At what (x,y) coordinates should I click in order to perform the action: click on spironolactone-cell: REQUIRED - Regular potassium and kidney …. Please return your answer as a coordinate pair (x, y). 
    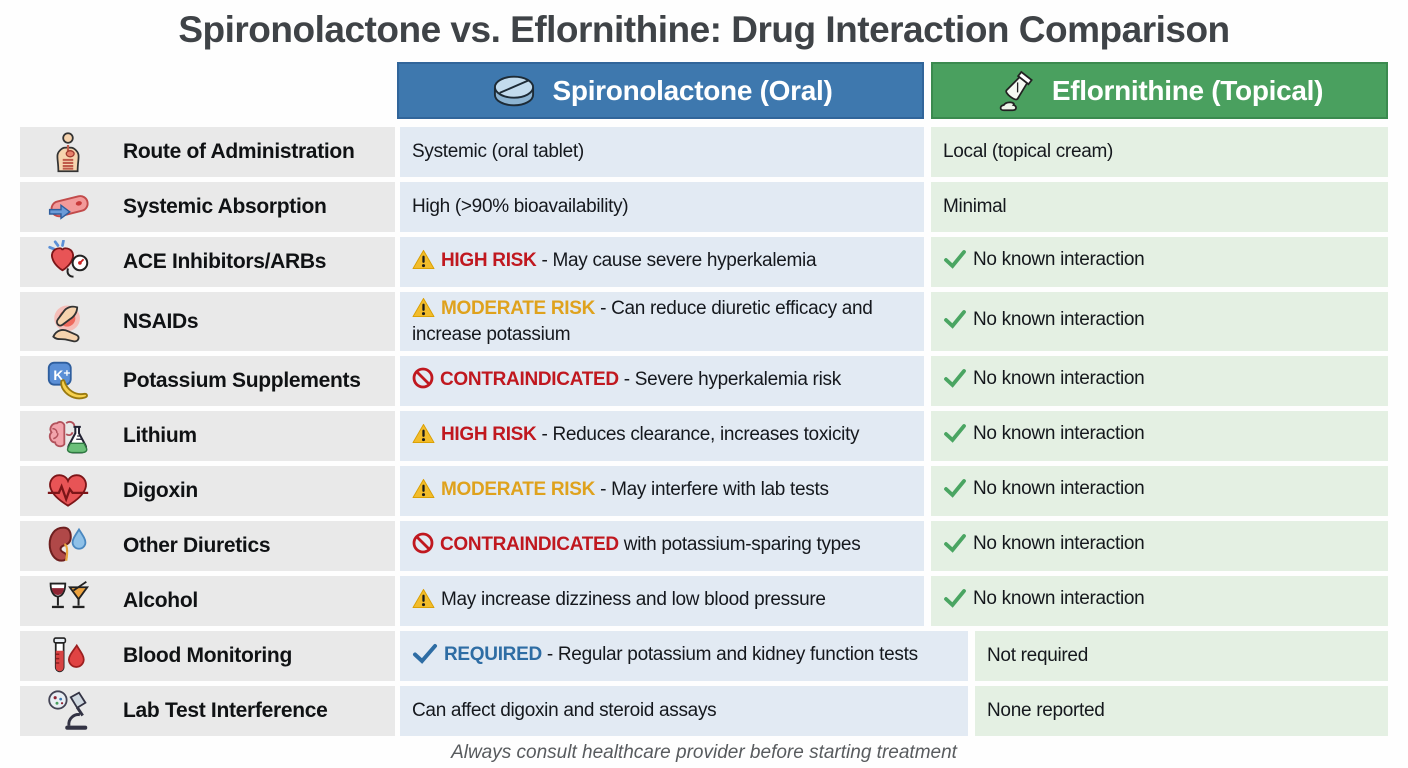
    Looking at the image, I should click on (684, 656).